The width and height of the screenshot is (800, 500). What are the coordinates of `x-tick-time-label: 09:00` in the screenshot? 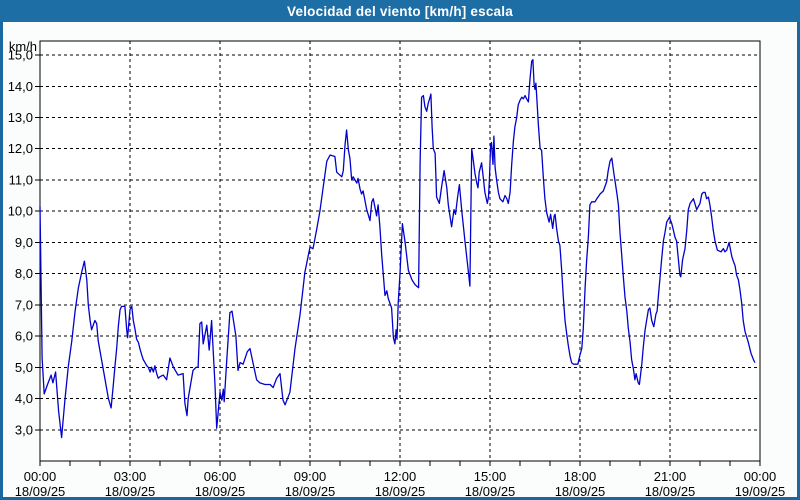 It's located at (310, 476).